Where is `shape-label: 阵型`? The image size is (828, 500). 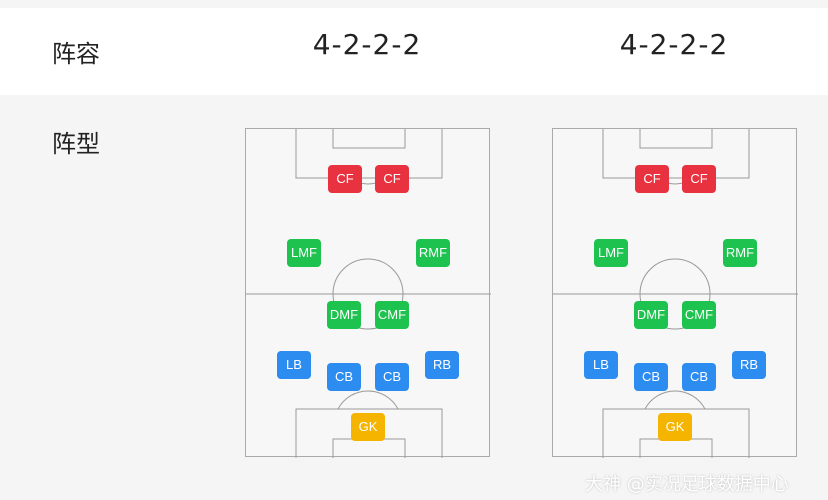
shape-label: 阵型 is located at coordinates (76, 144).